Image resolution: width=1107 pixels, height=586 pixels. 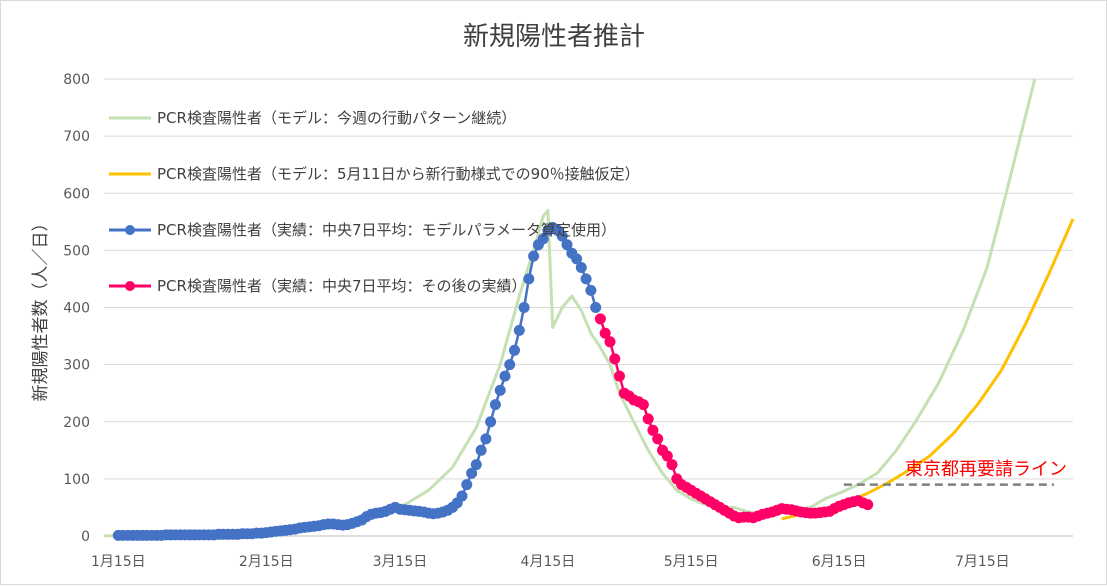 What do you see at coordinates (76, 194) in the screenshot?
I see `y-tick-label: 600` at bounding box center [76, 194].